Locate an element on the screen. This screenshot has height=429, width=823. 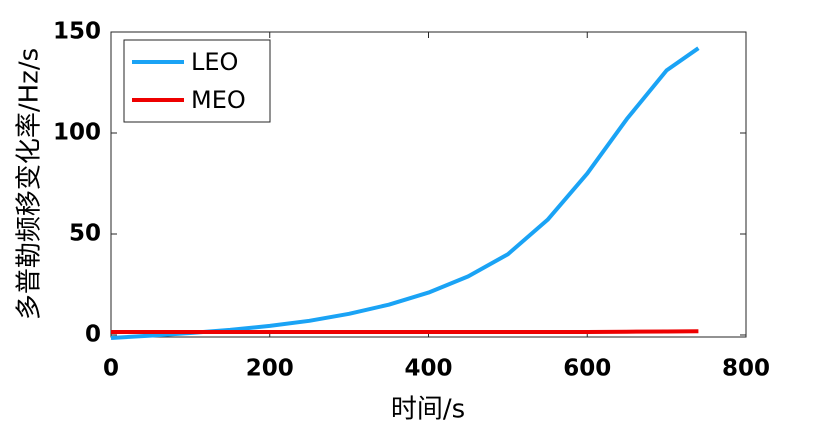
y-tick-label: 150 is located at coordinates (77, 32).